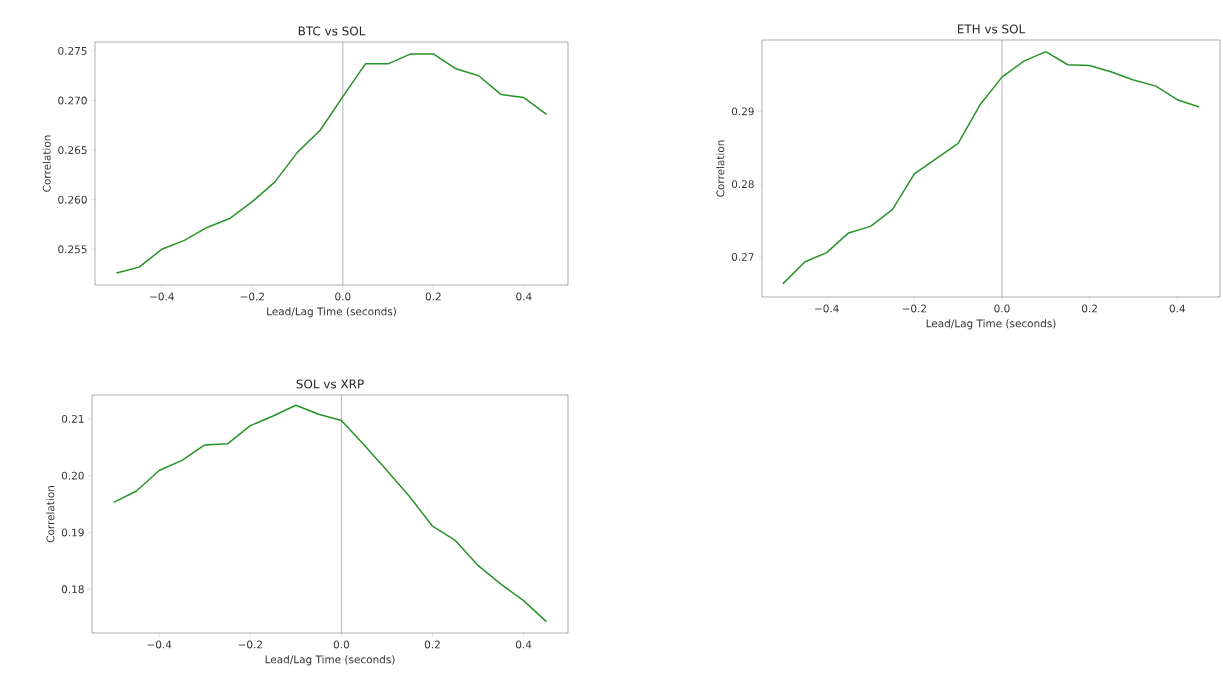 This screenshot has width=1223, height=683. What do you see at coordinates (72, 199) in the screenshot?
I see `y-tick-label: 0.260` at bounding box center [72, 199].